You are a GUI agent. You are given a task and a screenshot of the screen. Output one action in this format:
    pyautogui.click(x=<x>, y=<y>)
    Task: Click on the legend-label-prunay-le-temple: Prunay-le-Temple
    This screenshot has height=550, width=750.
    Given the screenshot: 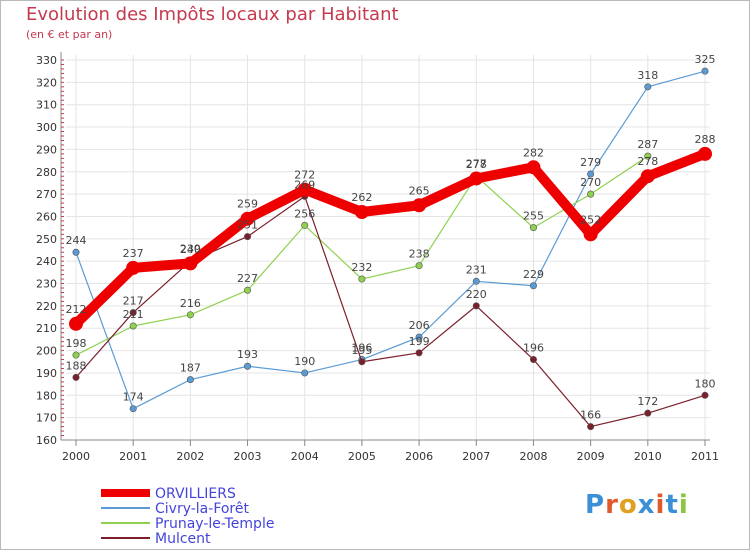 What is the action you would take?
    pyautogui.click(x=214, y=524)
    